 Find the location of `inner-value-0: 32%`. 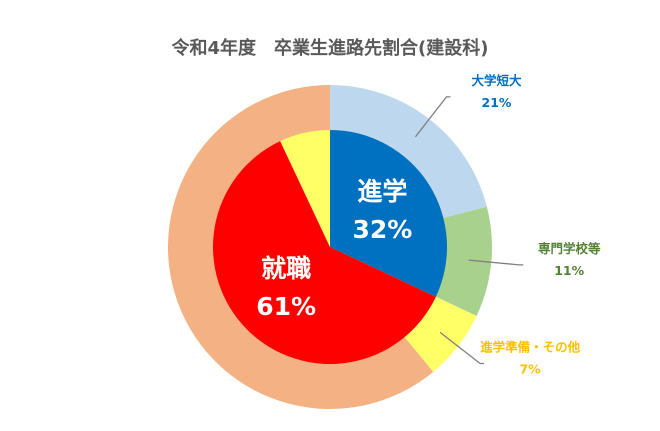

inner-value-0: 32% is located at coordinates (382, 229).